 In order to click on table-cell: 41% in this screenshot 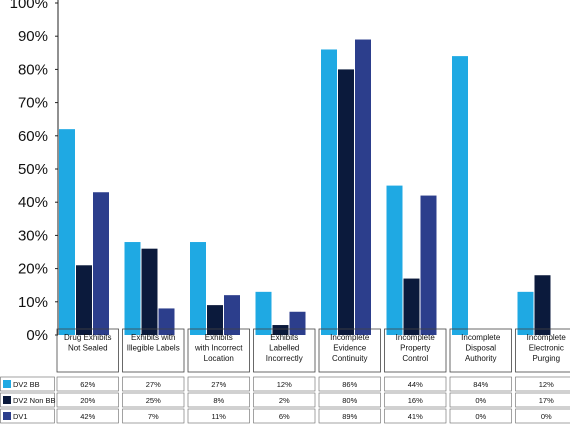, I will do `click(415, 416)`.